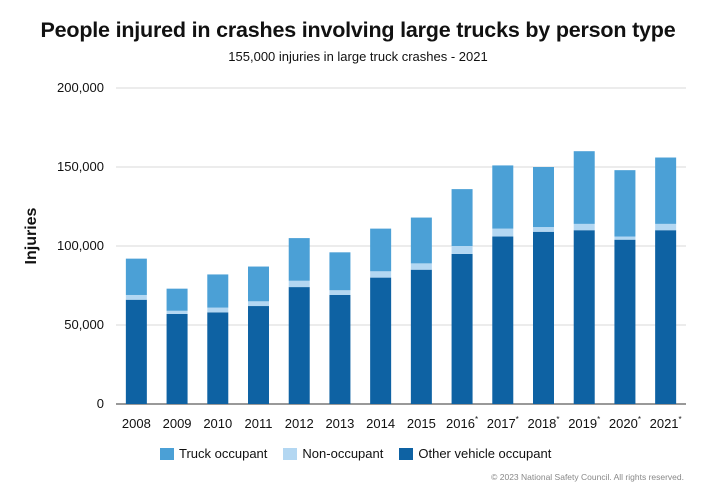 This screenshot has height=500, width=716. What do you see at coordinates (80, 166) in the screenshot?
I see `y-tick-label: 150,000` at bounding box center [80, 166].